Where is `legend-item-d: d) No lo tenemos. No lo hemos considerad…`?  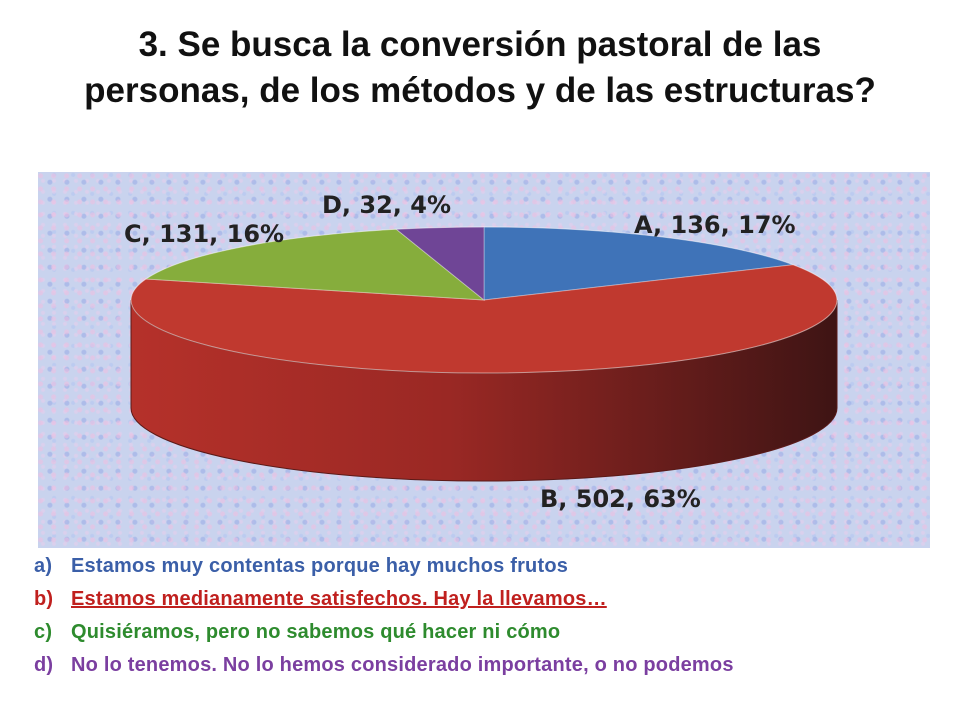
legend-item-d: d) No lo tenemos. No lo hemos considerad… is located at coordinates (484, 665).